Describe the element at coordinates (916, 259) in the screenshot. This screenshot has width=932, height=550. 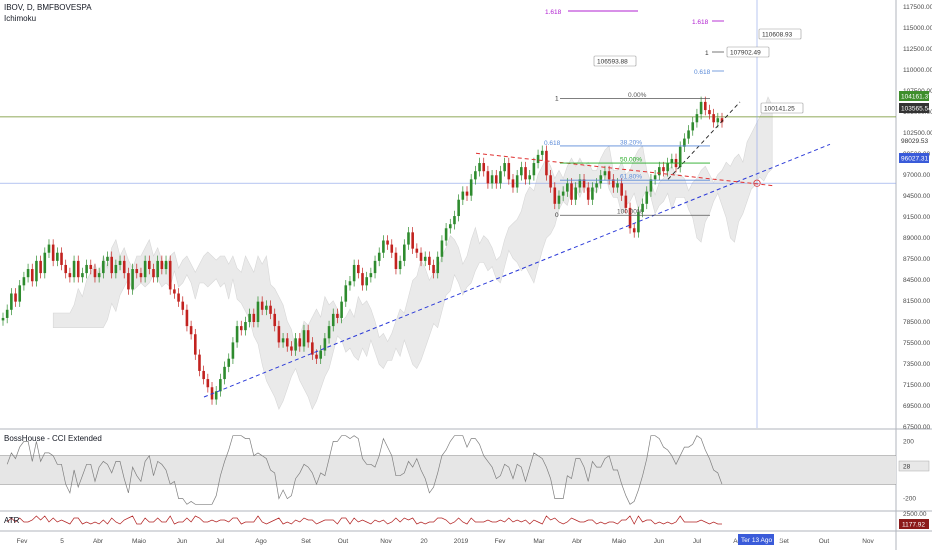
I see `y-tick-label: 87500.00` at that location.